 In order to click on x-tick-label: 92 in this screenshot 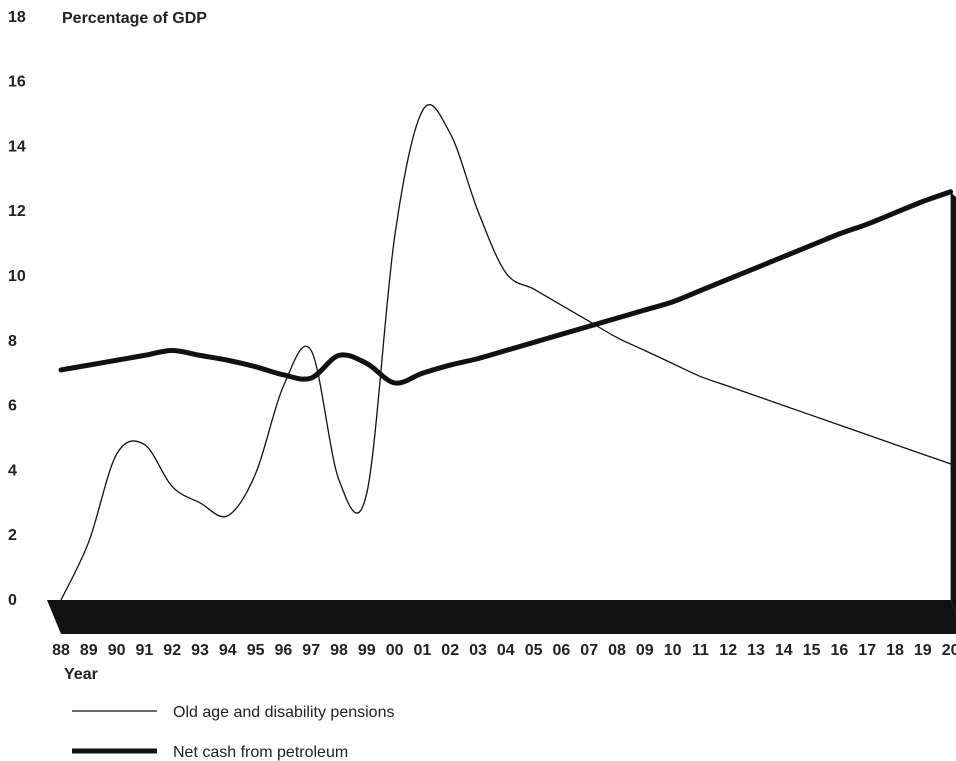, I will do `click(172, 650)`.